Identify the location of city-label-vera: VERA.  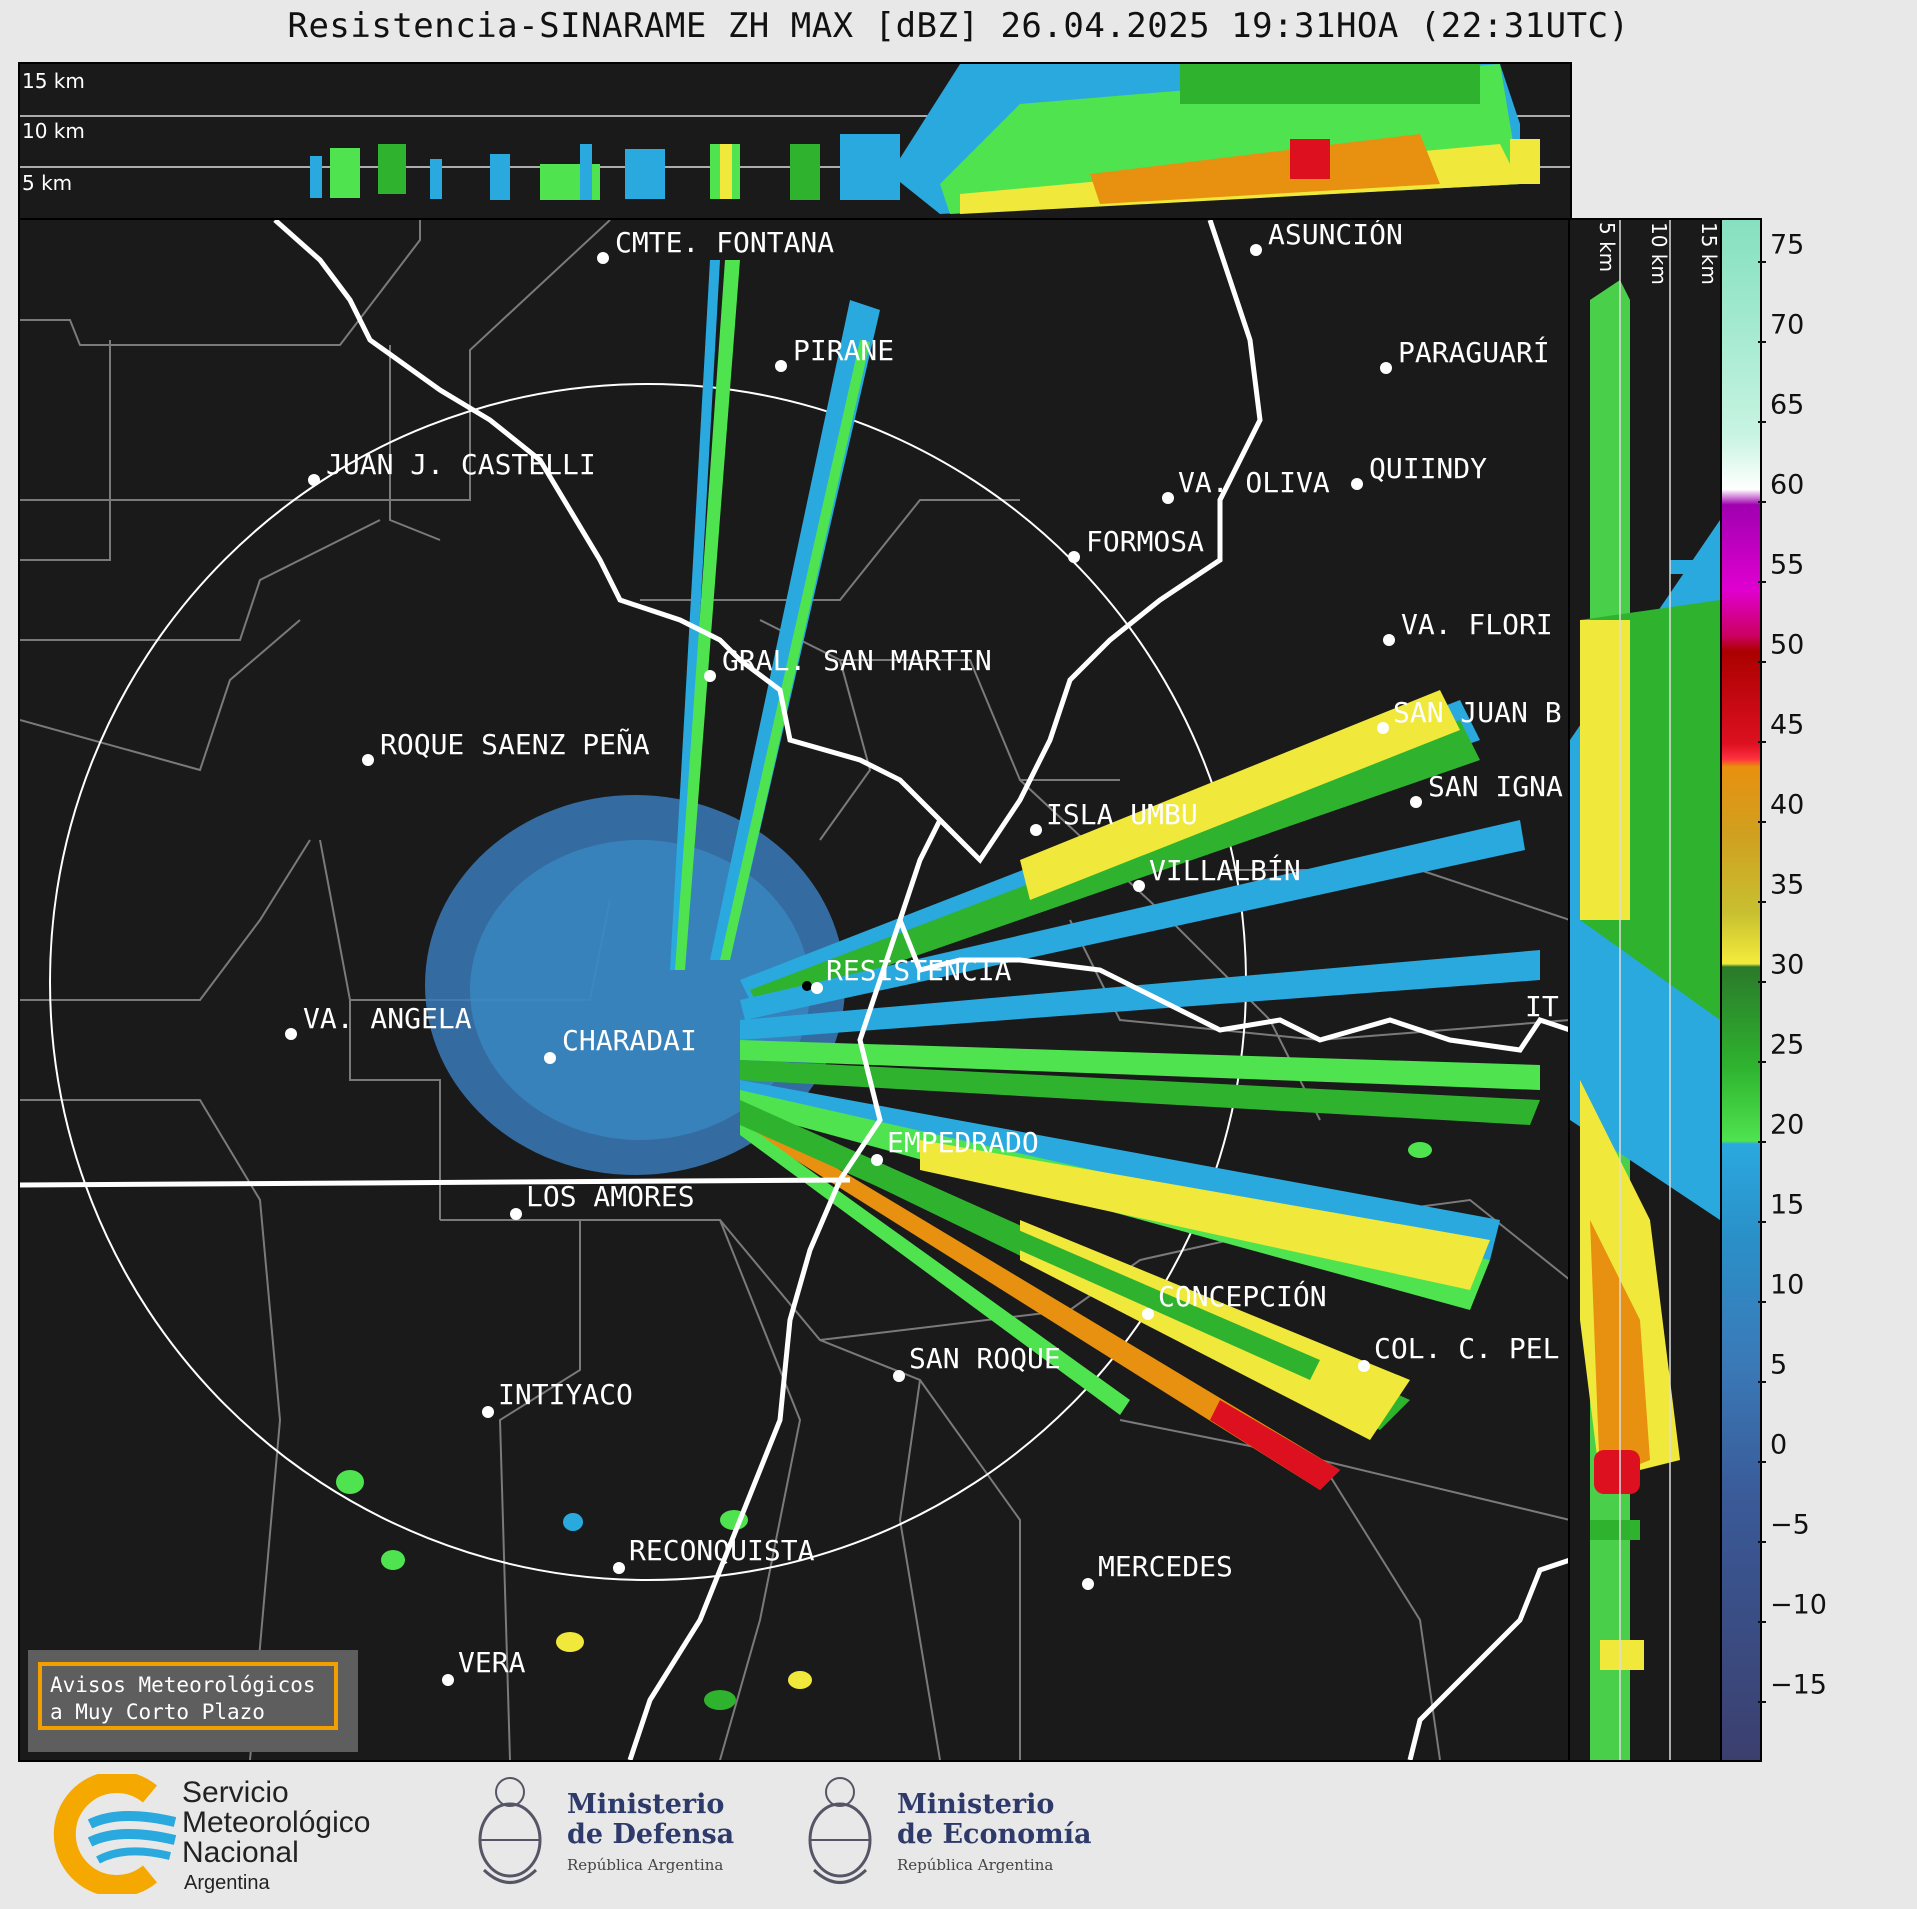
(492, 1662).